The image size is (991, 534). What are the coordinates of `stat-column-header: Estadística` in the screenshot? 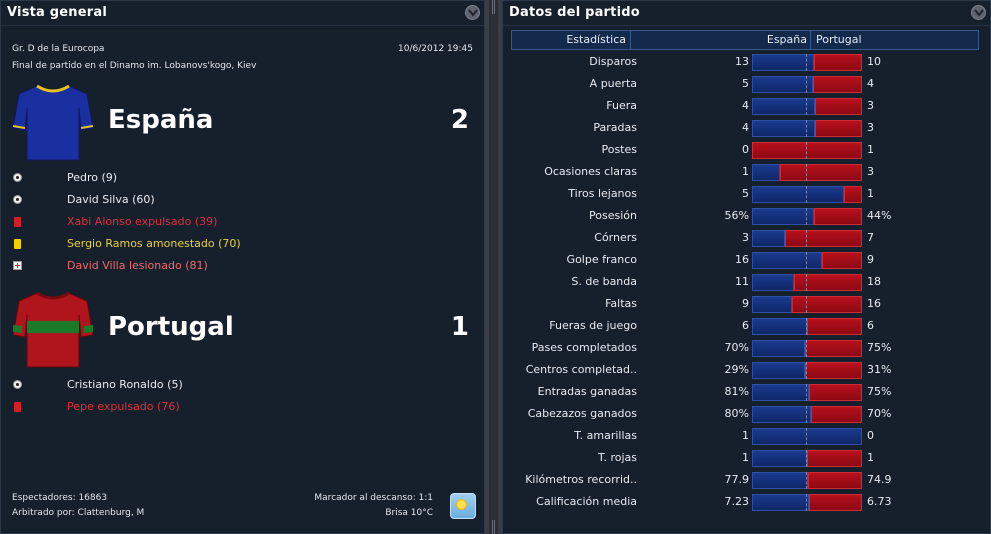 It's located at (571, 40).